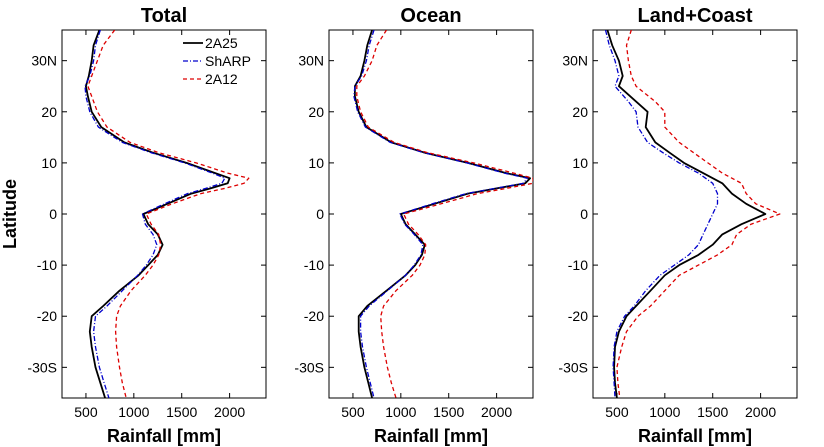 Image resolution: width=824 pixels, height=447 pixels. What do you see at coordinates (694, 16) in the screenshot?
I see `panel-title: Land+Coast` at bounding box center [694, 16].